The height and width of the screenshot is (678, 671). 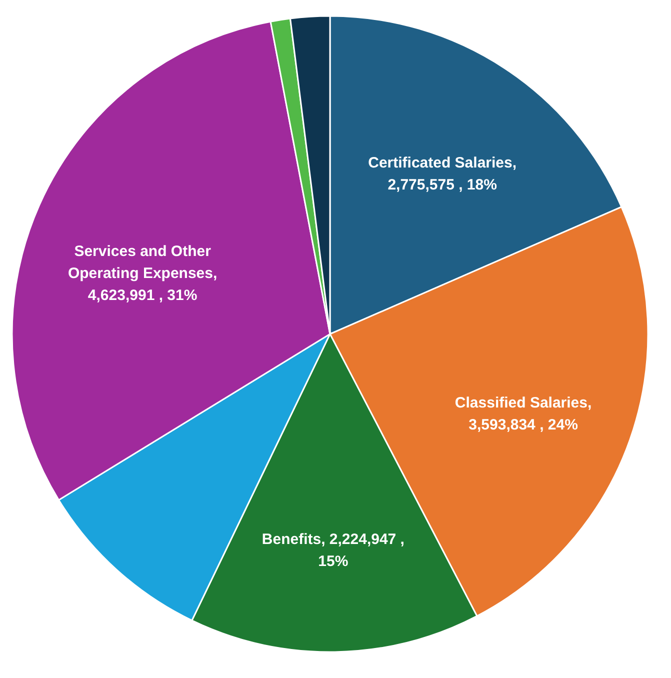 What do you see at coordinates (333, 550) in the screenshot?
I see `slice-label: Benefits, 2,224,947 , 15%` at bounding box center [333, 550].